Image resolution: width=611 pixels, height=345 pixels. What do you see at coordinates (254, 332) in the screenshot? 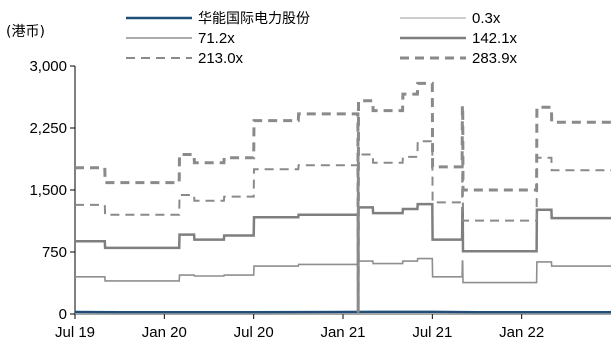
I see `x-tick-label: Jul 20` at bounding box center [254, 332].